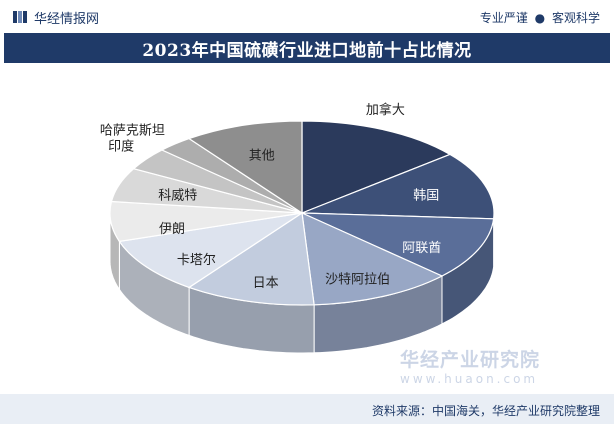 The width and height of the screenshot is (614, 424). Describe the element at coordinates (172, 229) in the screenshot. I see `slice-label-6: 伊朗` at that location.